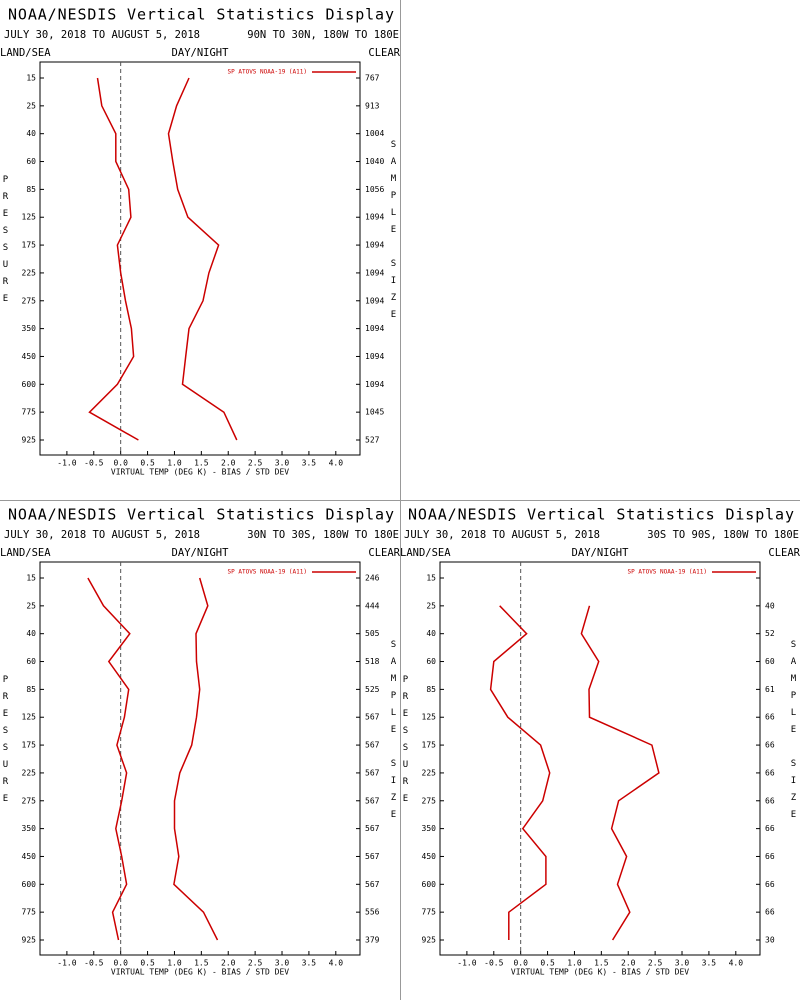 This screenshot has width=800, height=1000. What do you see at coordinates (374, 161) in the screenshot?
I see `sample-size: 1040` at bounding box center [374, 161].